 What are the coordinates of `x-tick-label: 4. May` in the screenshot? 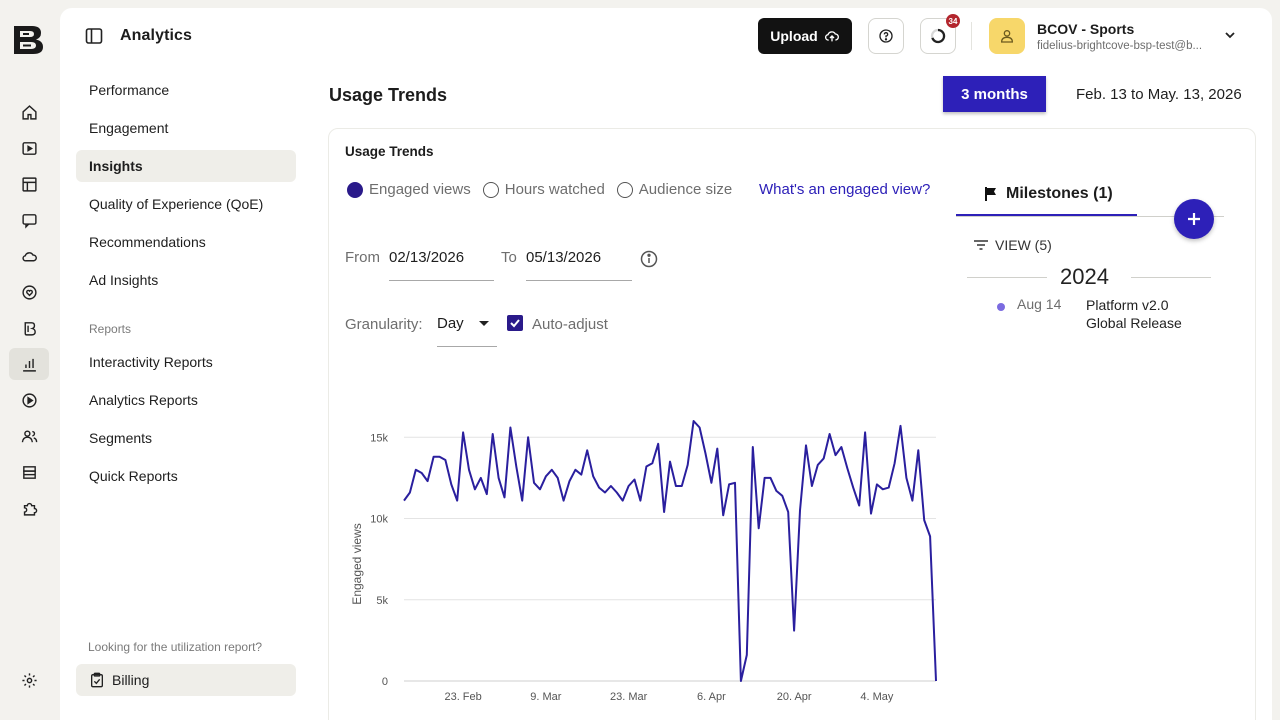 It's located at (877, 697).